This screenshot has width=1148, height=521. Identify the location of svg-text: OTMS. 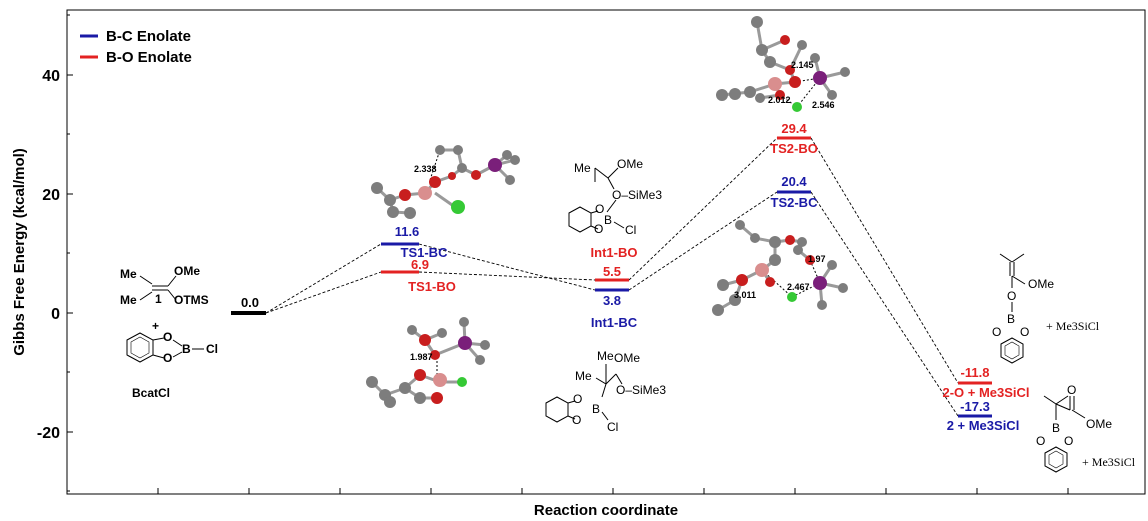
(191, 300).